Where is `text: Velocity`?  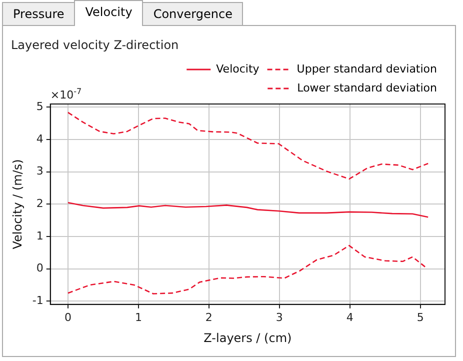 text: Velocity is located at coordinates (109, 13).